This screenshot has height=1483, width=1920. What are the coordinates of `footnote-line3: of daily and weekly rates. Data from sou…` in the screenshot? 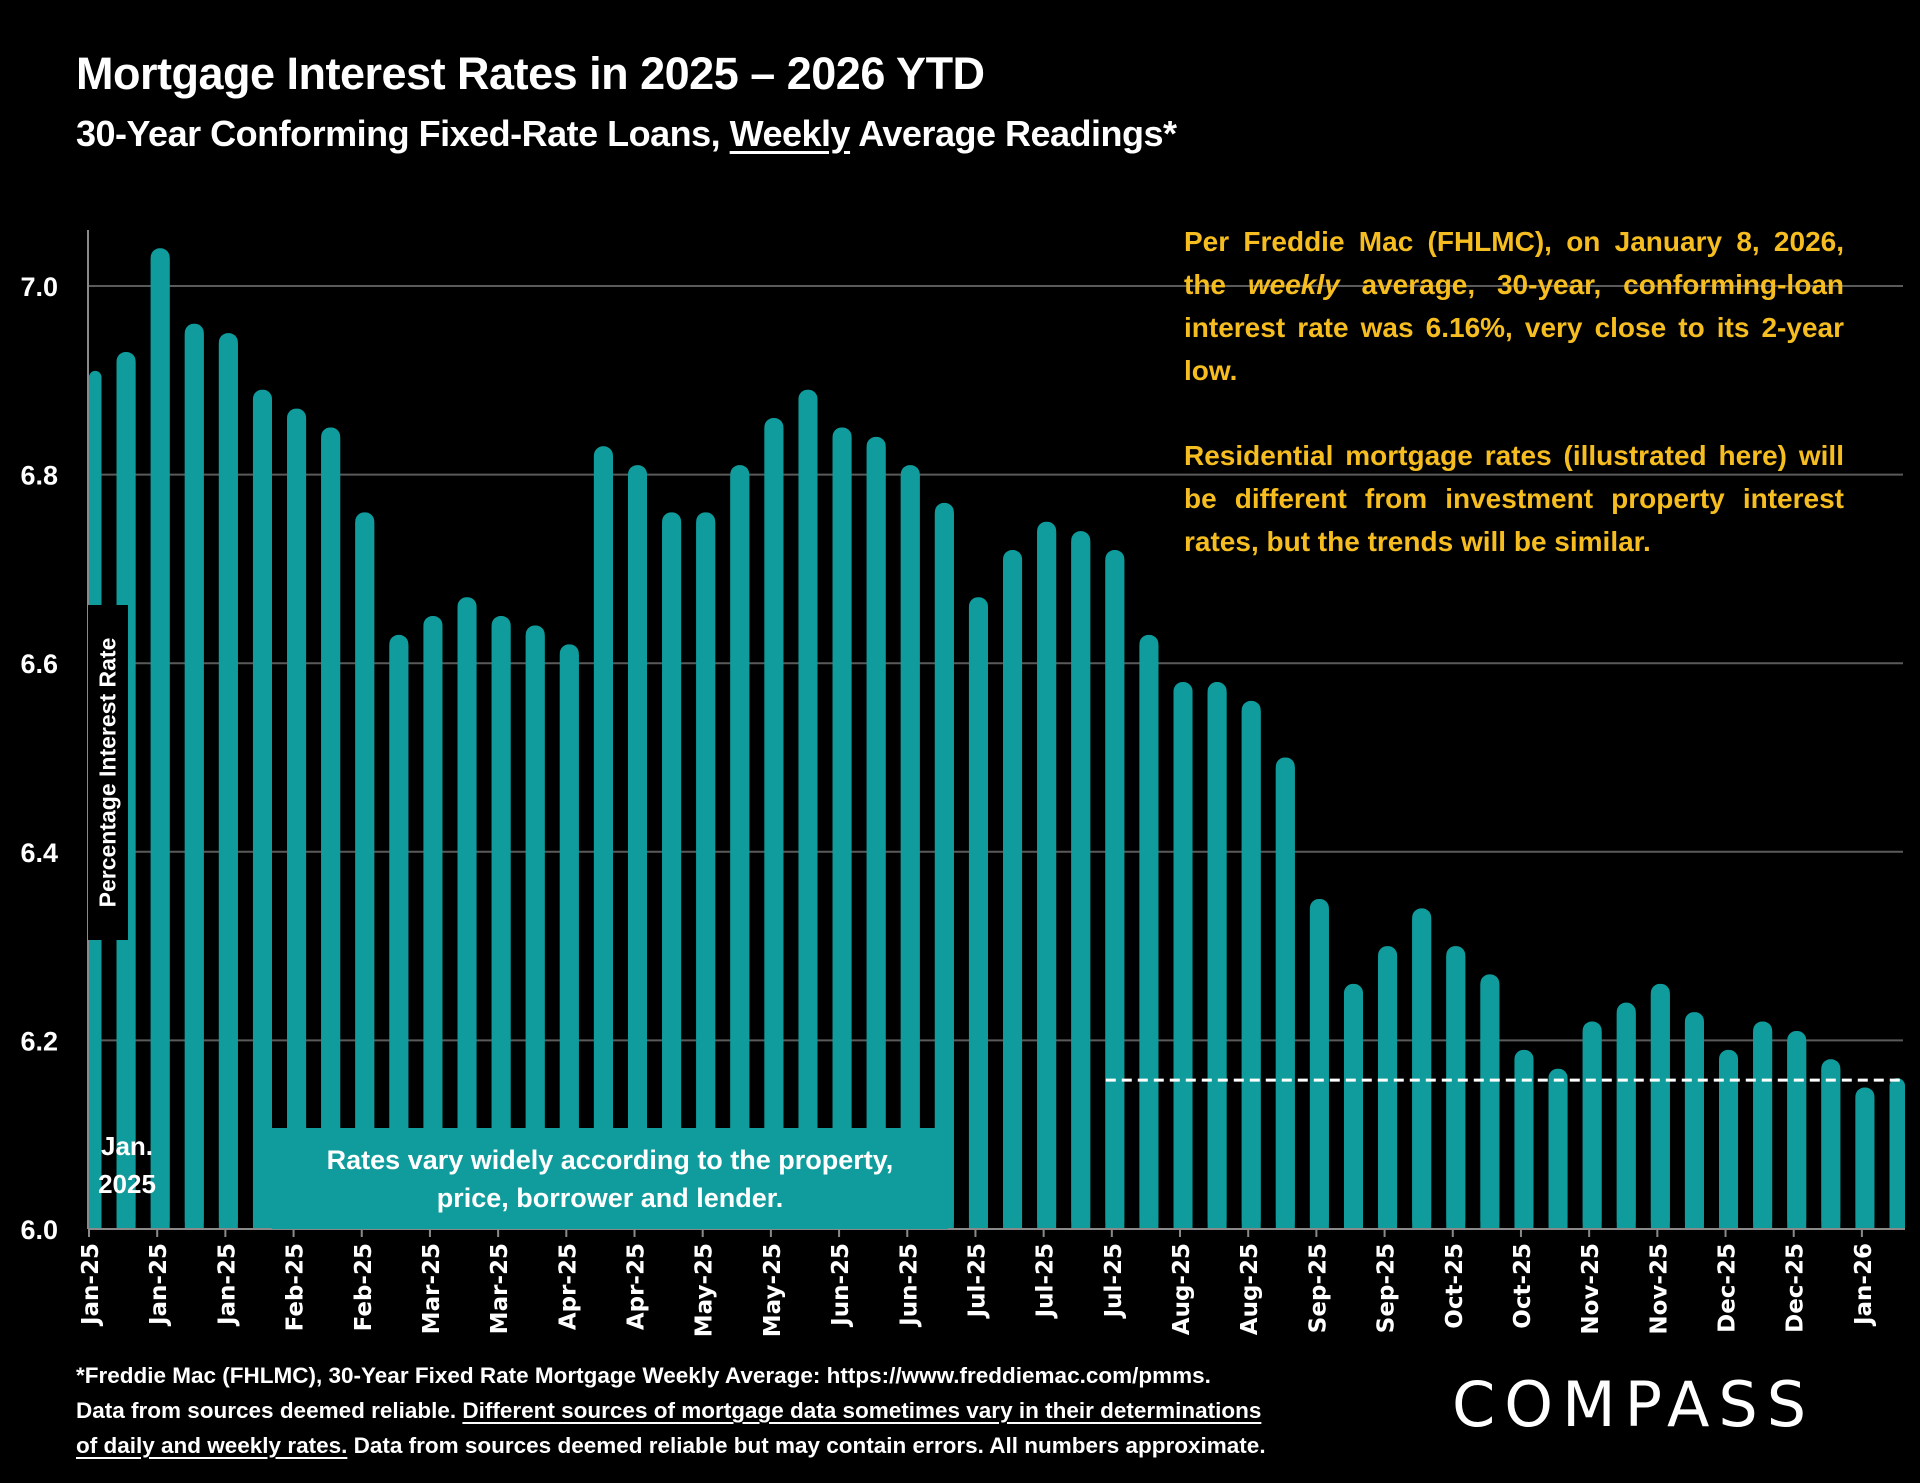 It's located at (751, 1445).